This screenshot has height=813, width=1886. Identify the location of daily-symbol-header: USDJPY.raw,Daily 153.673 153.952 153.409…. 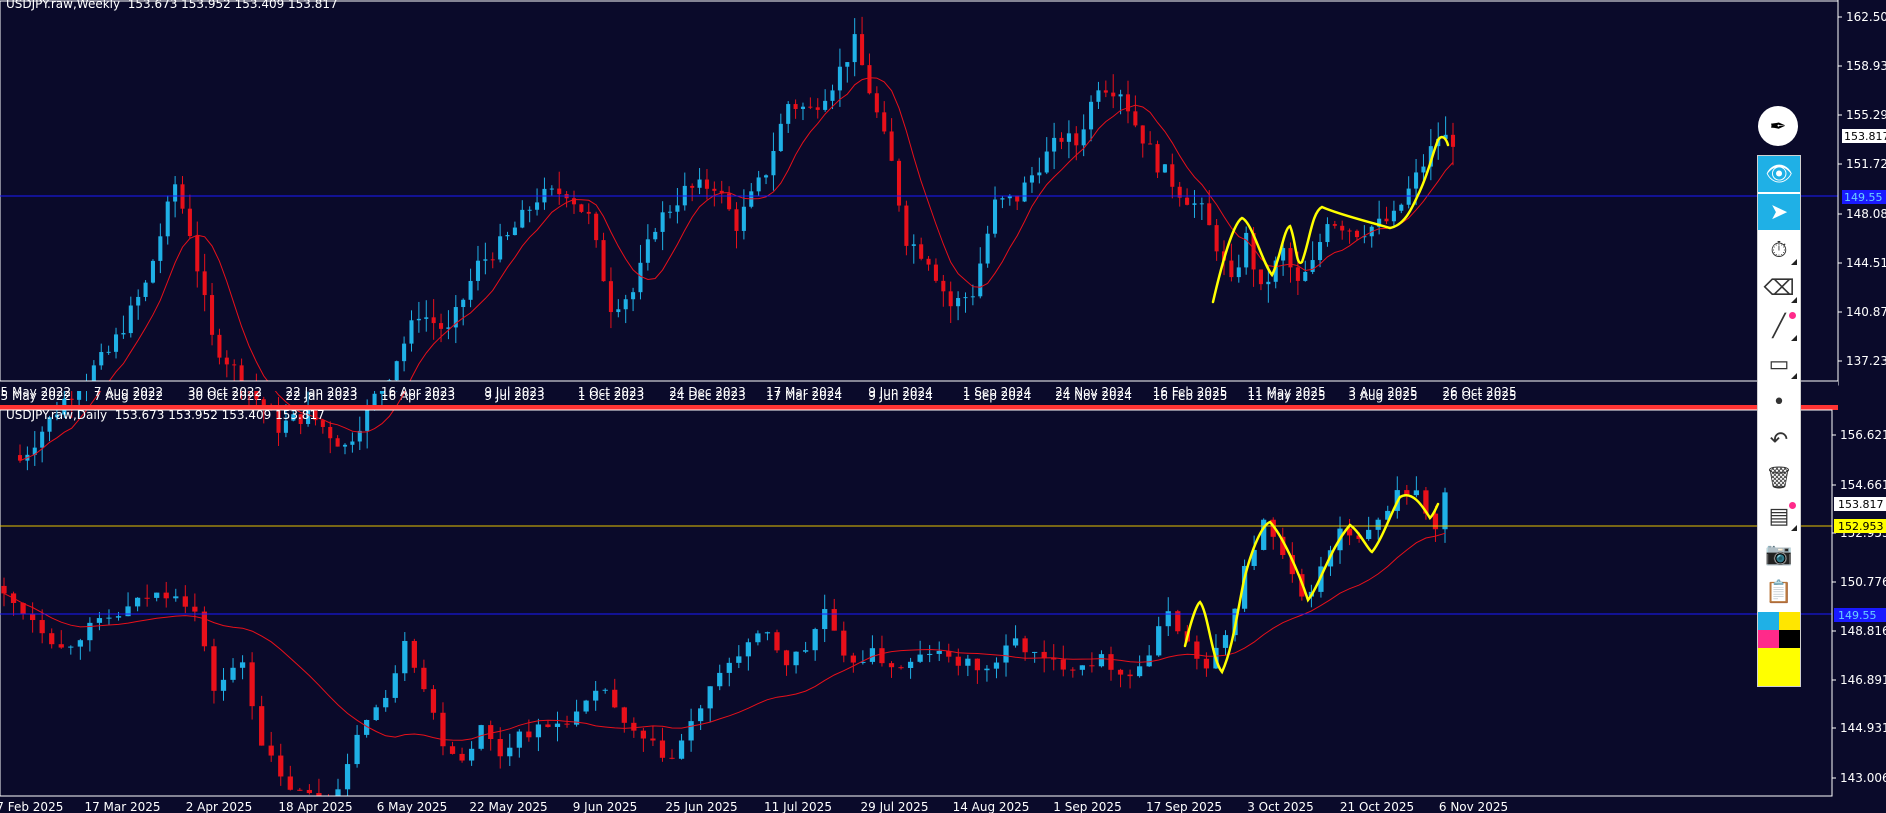
(165, 415).